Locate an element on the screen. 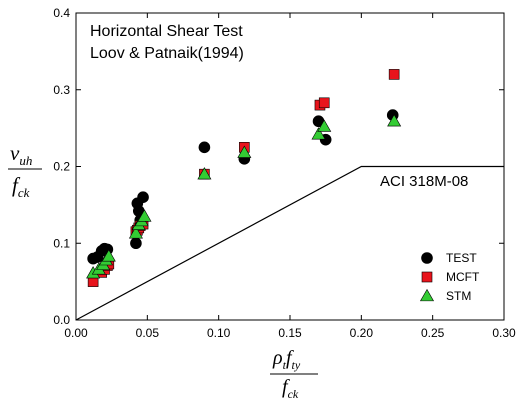 Image resolution: width=526 pixels, height=401 pixels. y-tick-label: 0.0 is located at coordinates (61, 320).